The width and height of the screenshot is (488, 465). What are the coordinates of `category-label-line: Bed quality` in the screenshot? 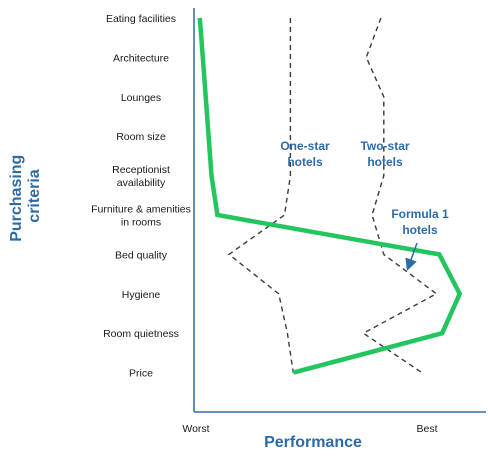 It's located at (141, 255).